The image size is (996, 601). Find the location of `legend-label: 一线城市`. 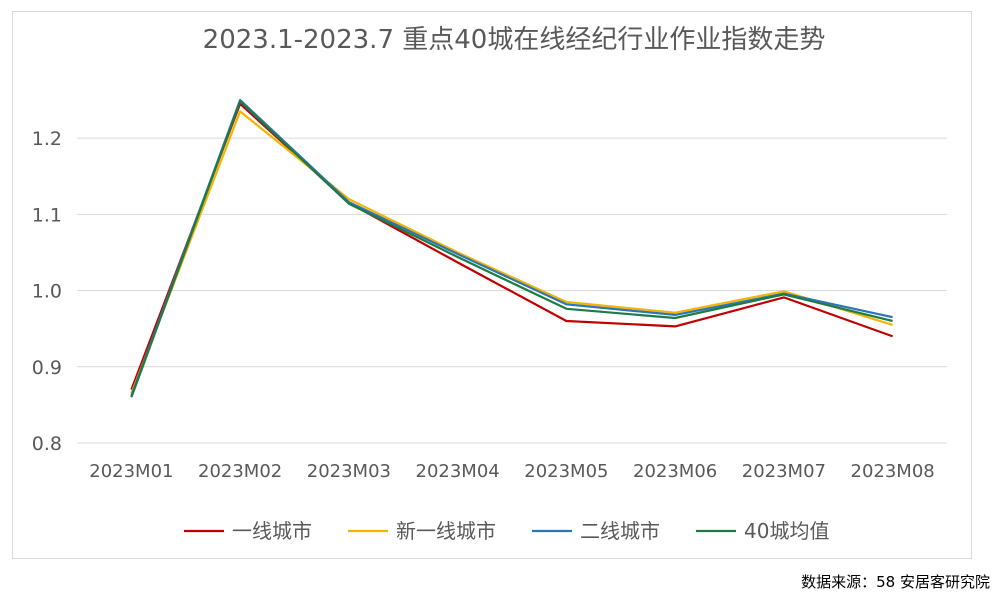

legend-label: 一线城市 is located at coordinates (272, 531).